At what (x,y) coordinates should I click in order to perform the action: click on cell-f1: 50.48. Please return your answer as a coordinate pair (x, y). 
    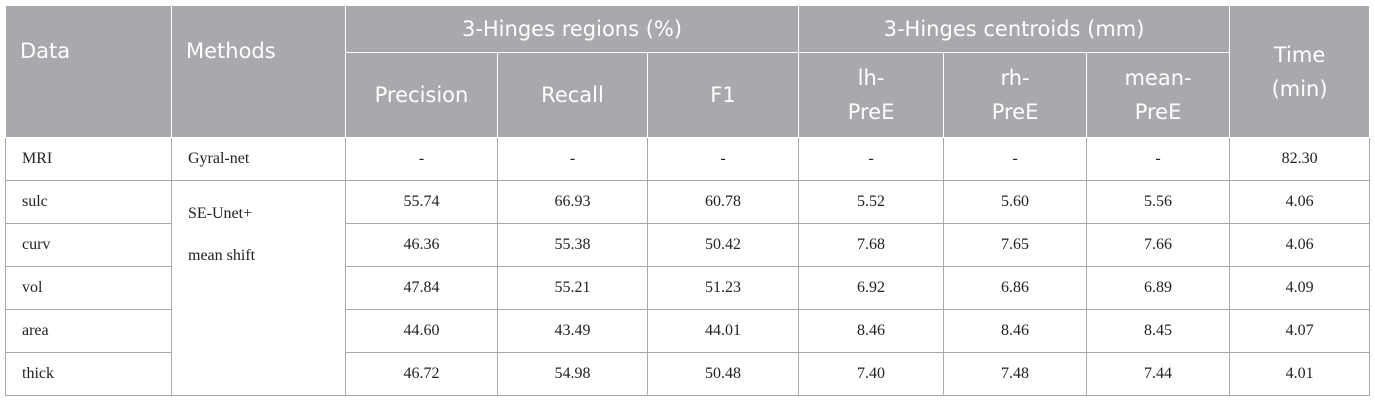
    Looking at the image, I should click on (723, 374).